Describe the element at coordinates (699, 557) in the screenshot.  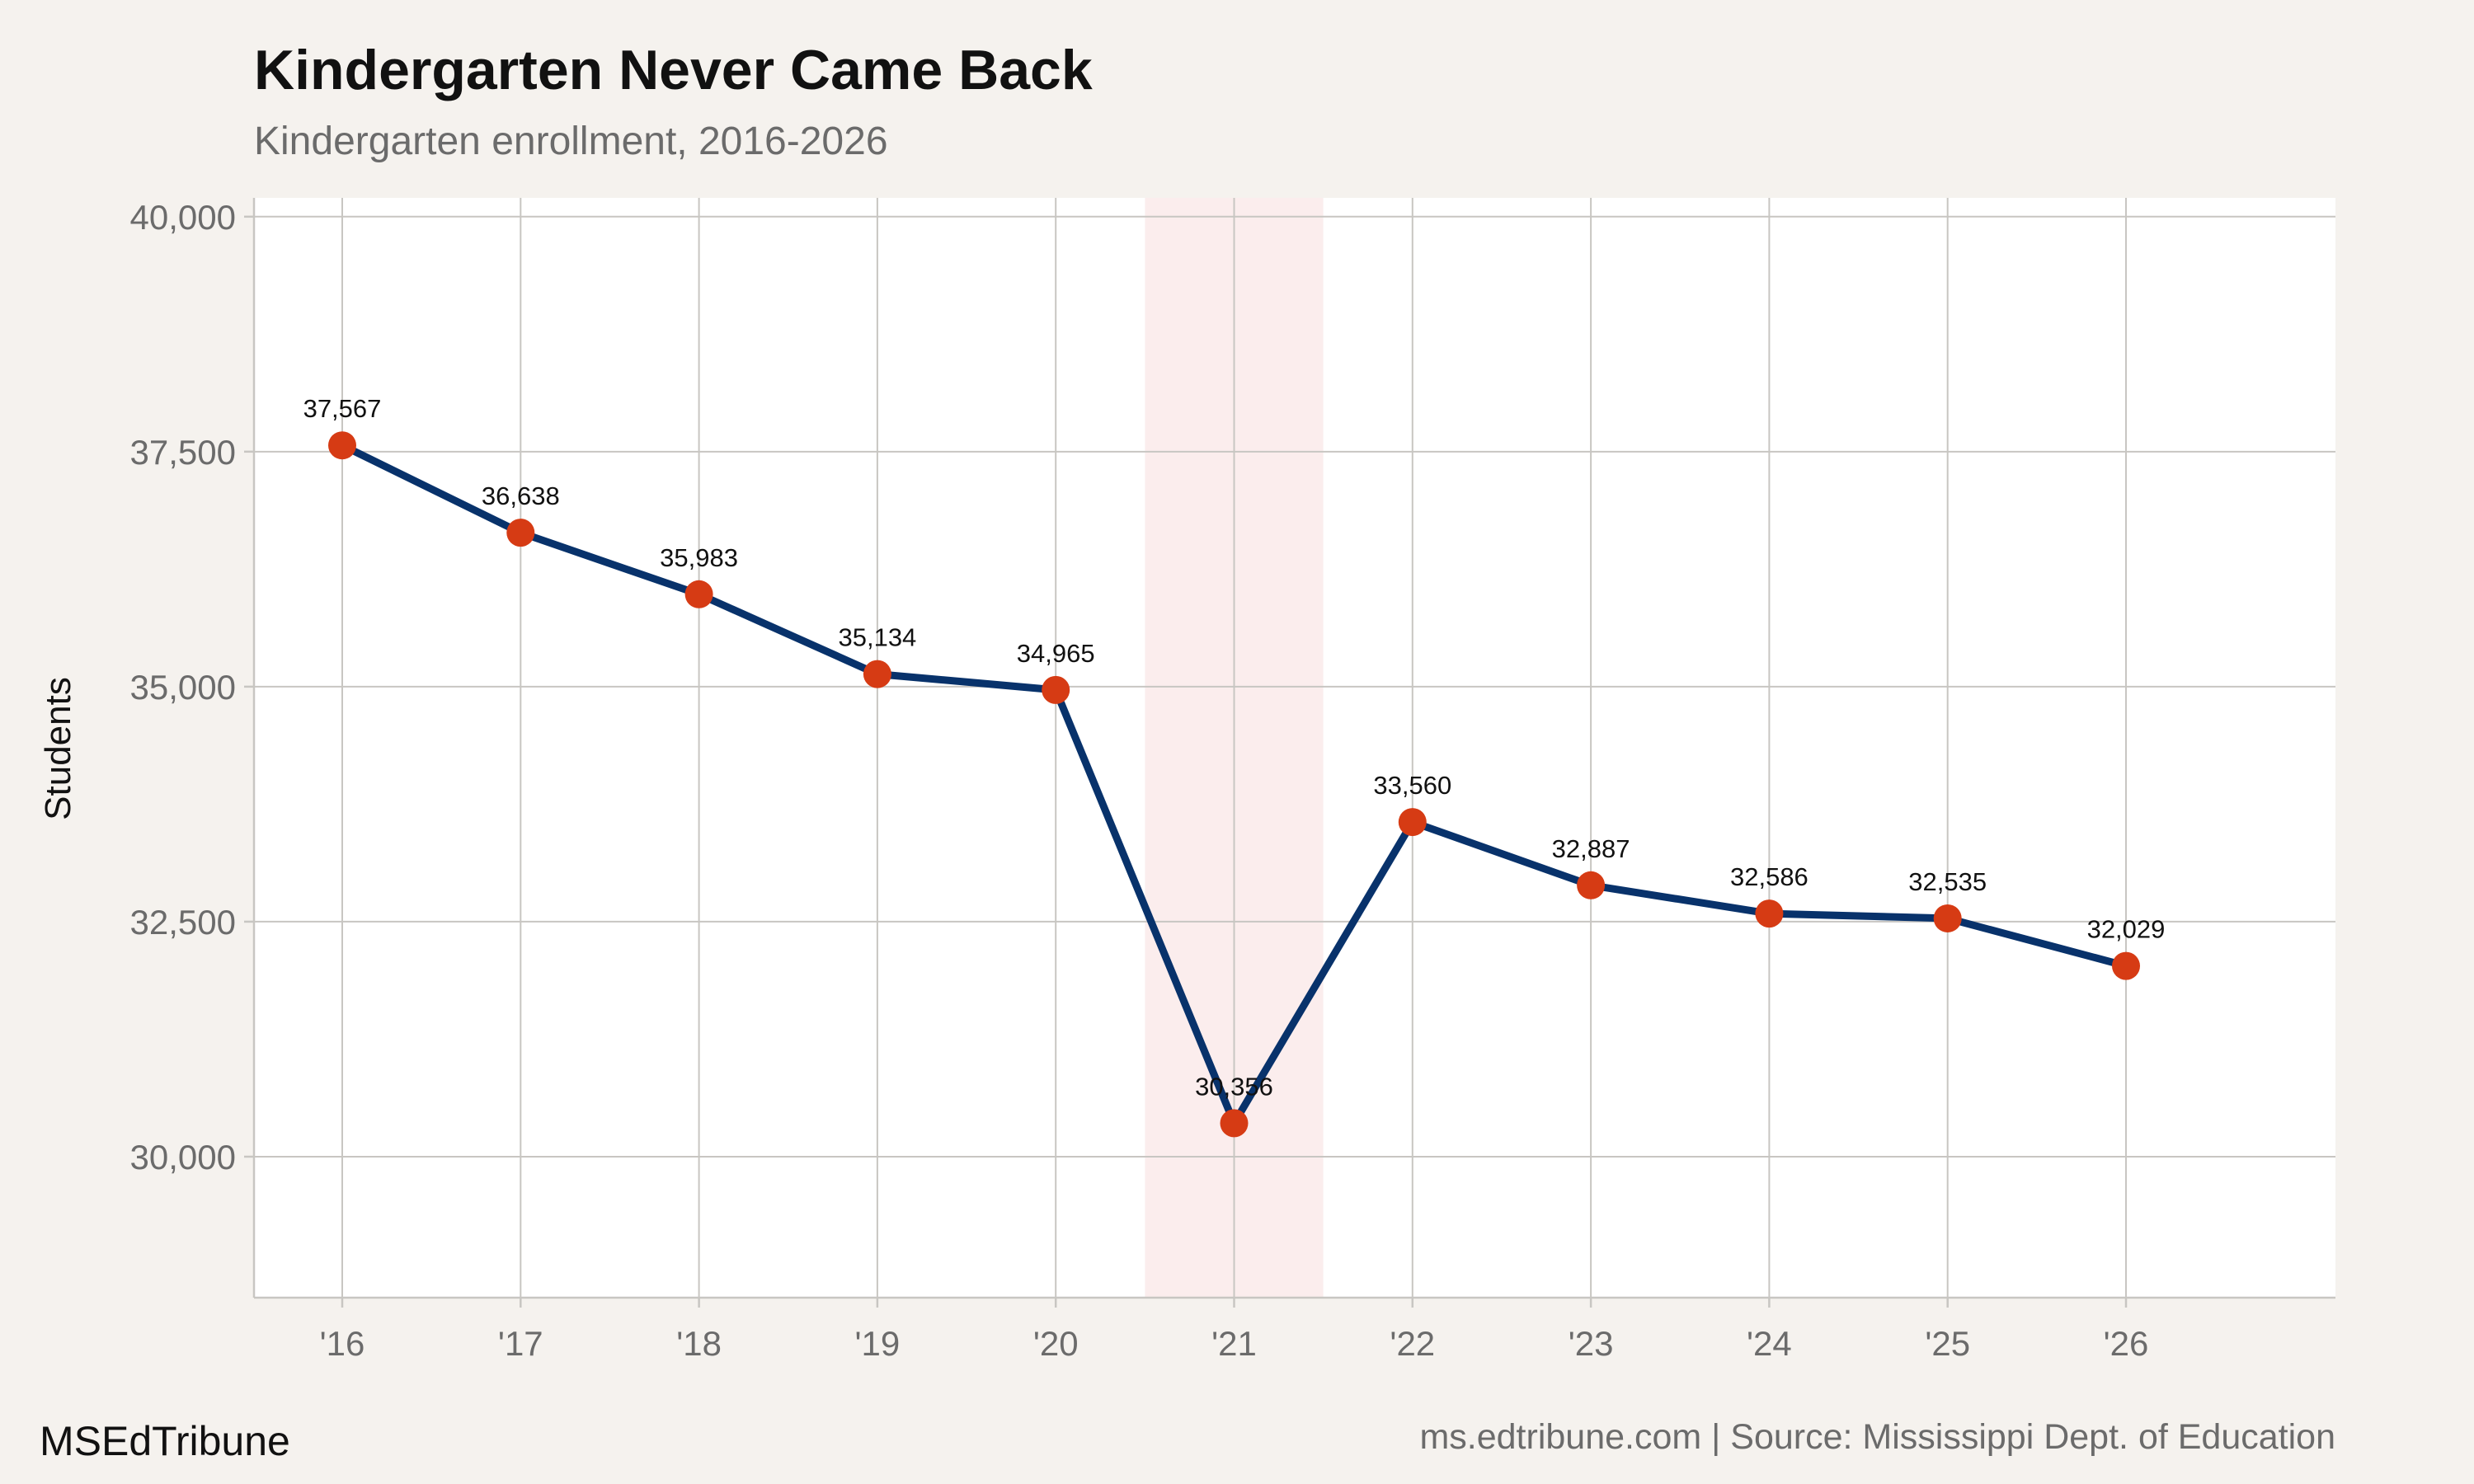
I see `data-label: 35,983` at that location.